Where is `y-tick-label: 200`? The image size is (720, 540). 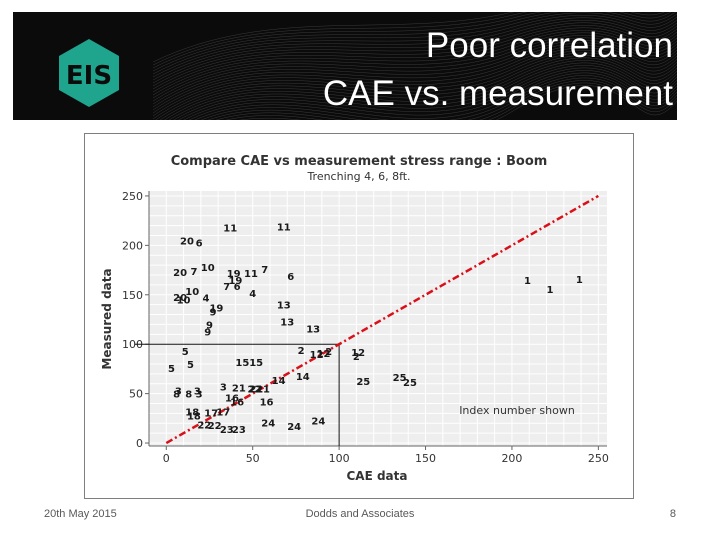 y-tick-label: 200 is located at coordinates (132, 245).